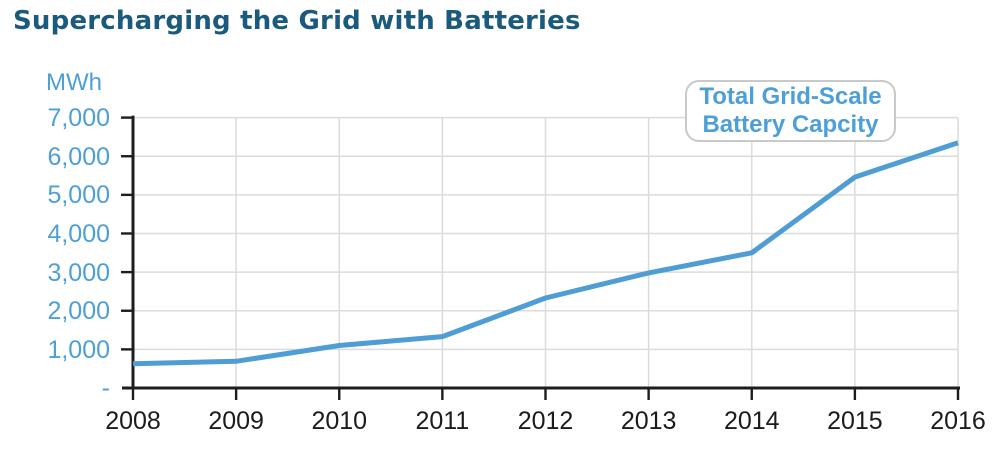 This screenshot has width=1000, height=455. I want to click on x-axis-tick-label: 2015, so click(855, 421).